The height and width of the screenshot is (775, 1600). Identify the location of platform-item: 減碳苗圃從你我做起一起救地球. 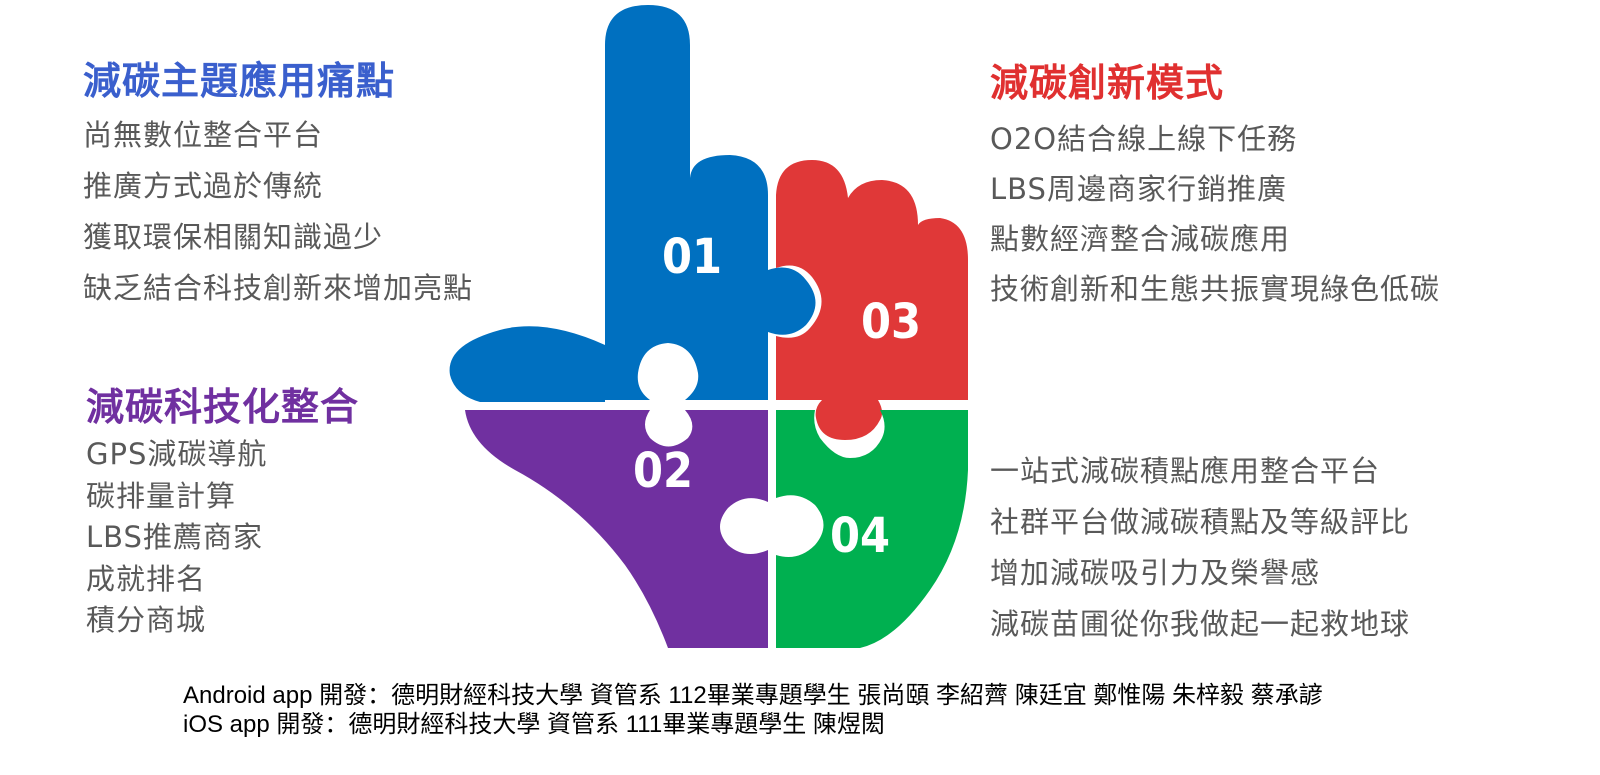
(1200, 624).